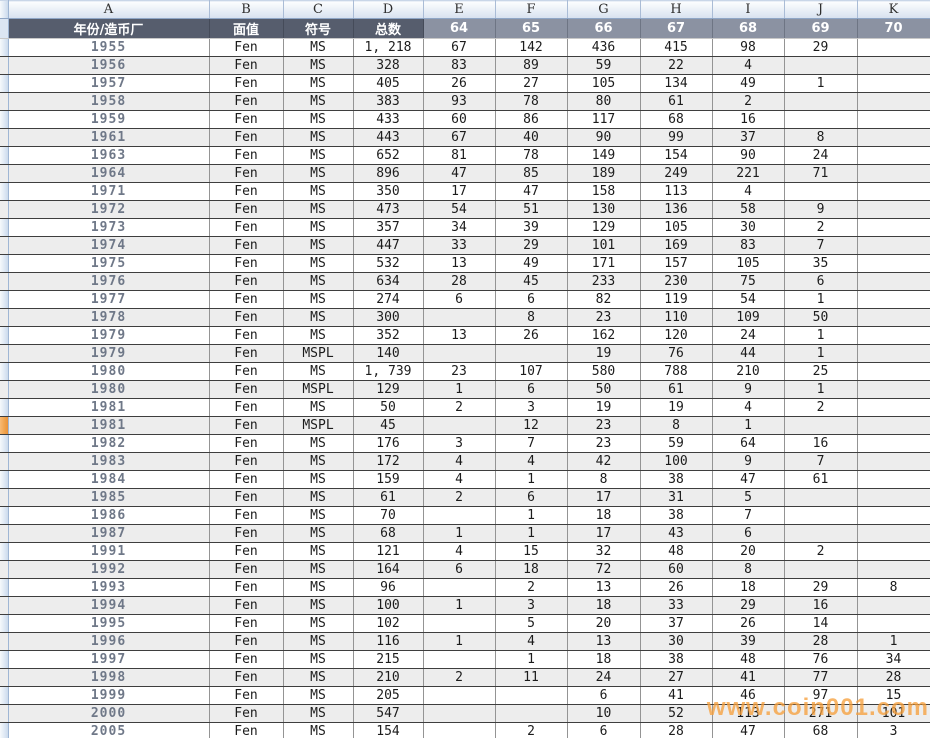 This screenshot has height=738, width=930. I want to click on cell-grade-65: 26, so click(531, 335).